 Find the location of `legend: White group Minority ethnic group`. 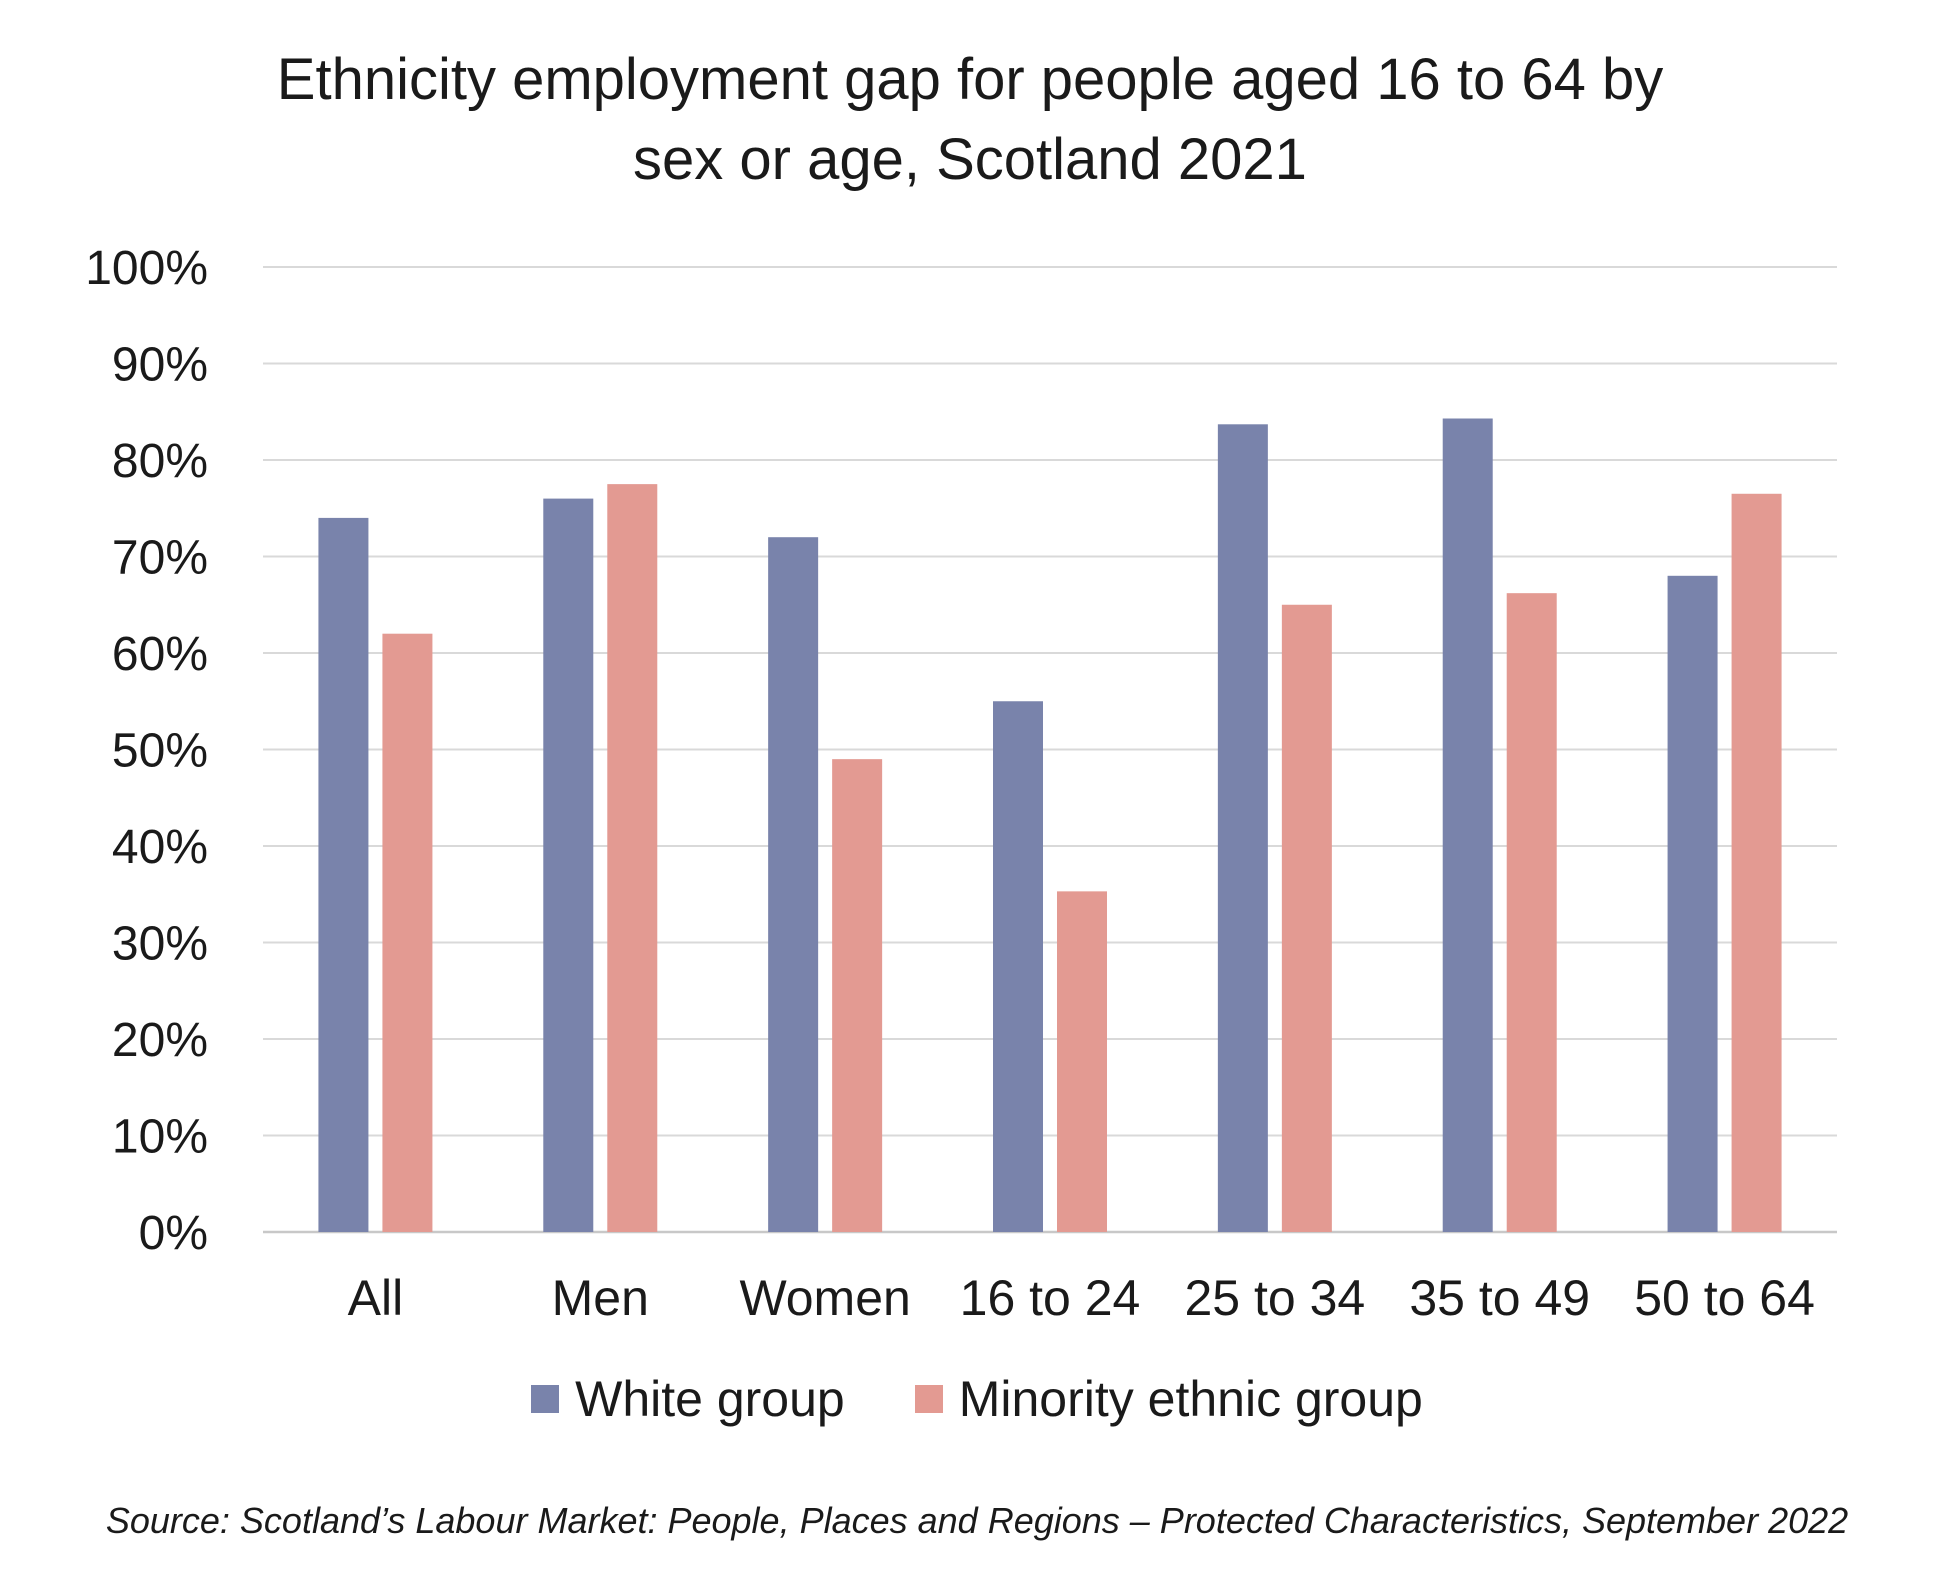

legend: White group Minority ethnic group is located at coordinates (977, 1399).